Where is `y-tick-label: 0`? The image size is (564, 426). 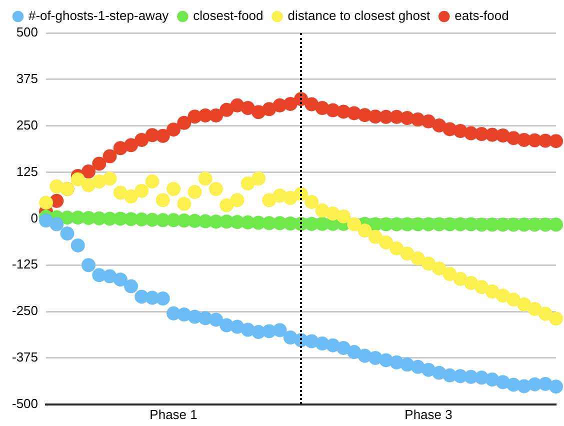
y-tick-label: 0 is located at coordinates (34, 218).